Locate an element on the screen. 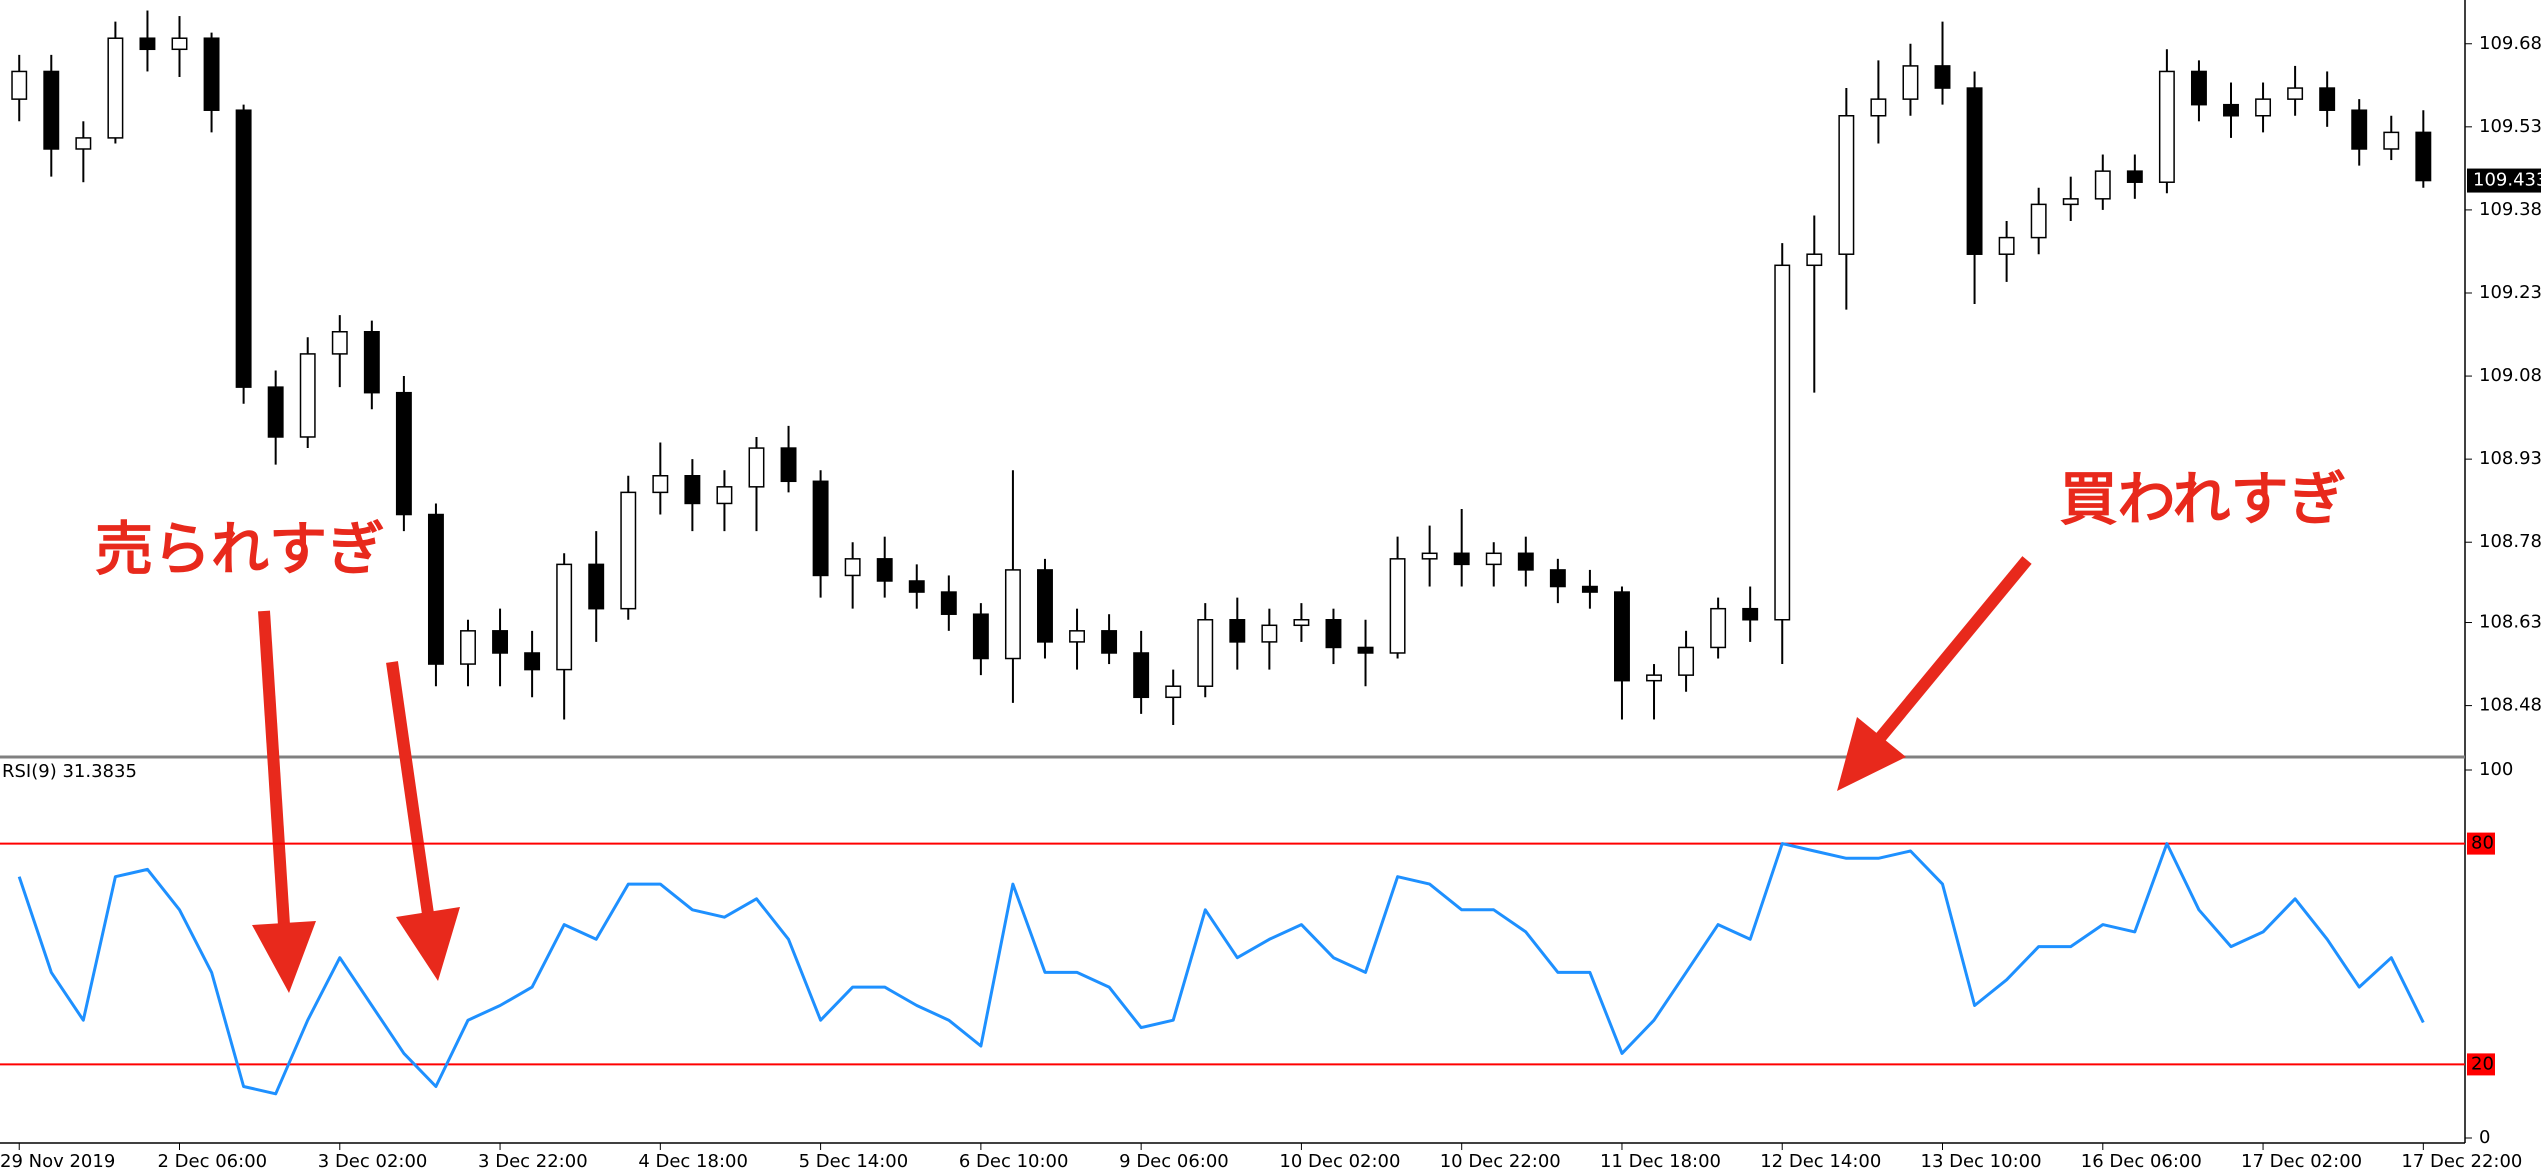 The image size is (2543, 1175). x-tick-label: 9 Dec 06:00 is located at coordinates (1174, 1161).